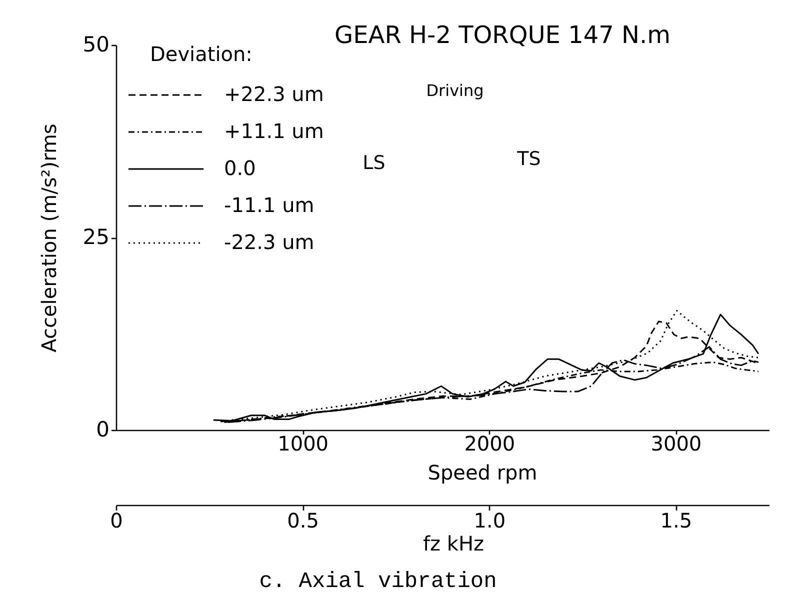 This screenshot has width=811, height=594. What do you see at coordinates (490, 444) in the screenshot?
I see `x-tick-label: 2000` at bounding box center [490, 444].